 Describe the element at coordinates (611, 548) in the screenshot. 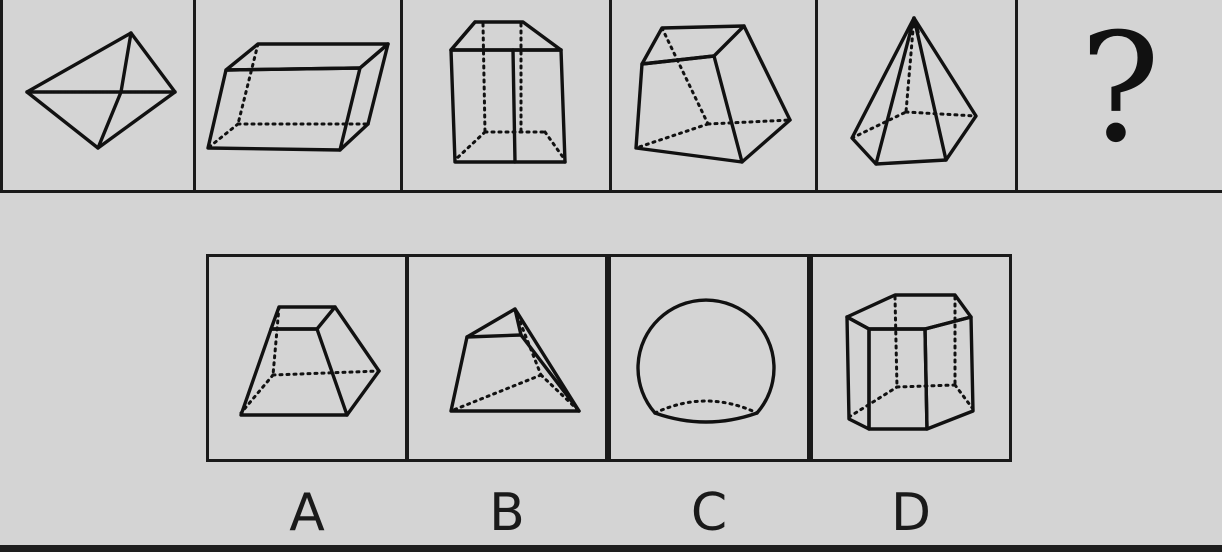

I see `bottom-border` at that location.